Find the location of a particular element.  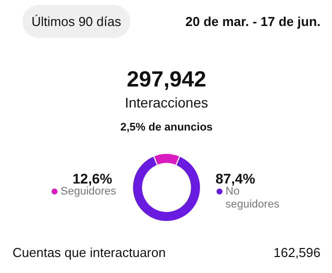

data-label: 87,4% is located at coordinates (236, 178).